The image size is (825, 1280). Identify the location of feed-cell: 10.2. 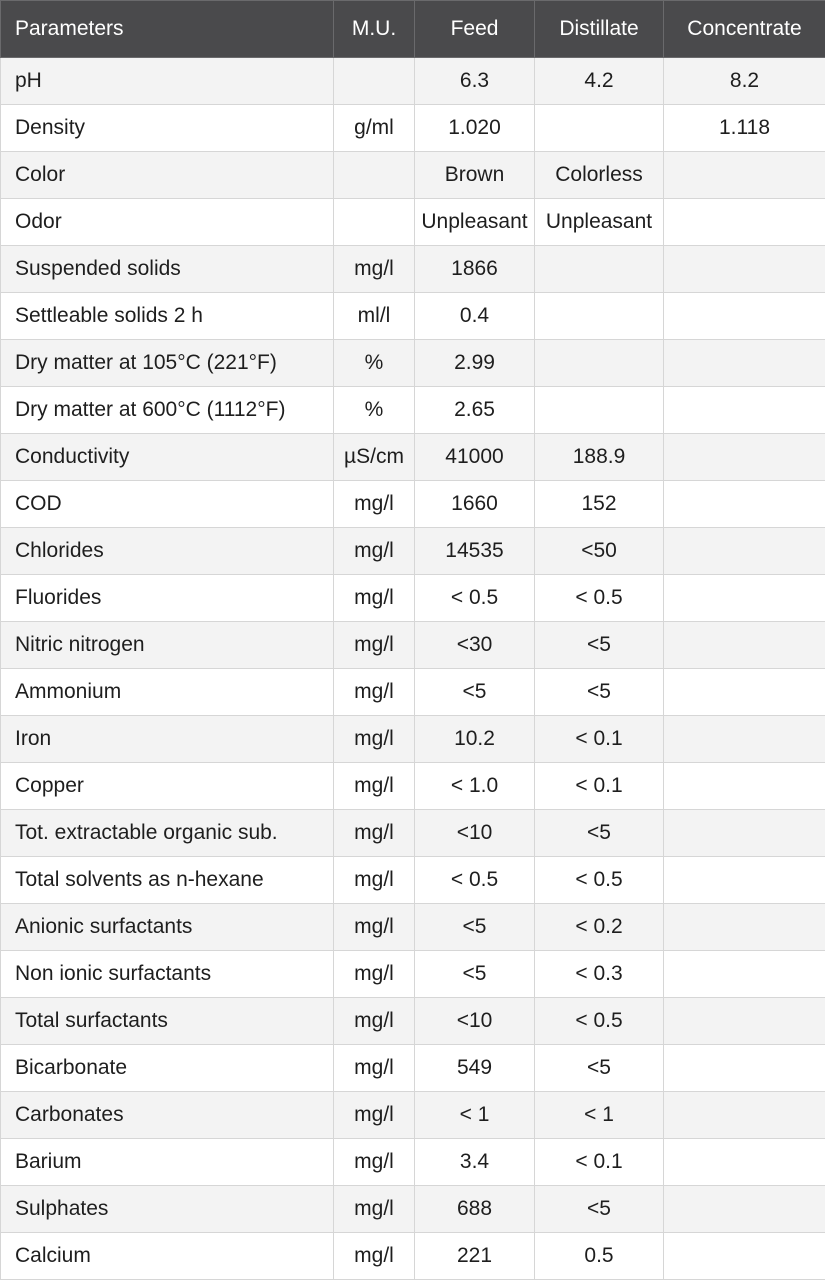
(475, 739).